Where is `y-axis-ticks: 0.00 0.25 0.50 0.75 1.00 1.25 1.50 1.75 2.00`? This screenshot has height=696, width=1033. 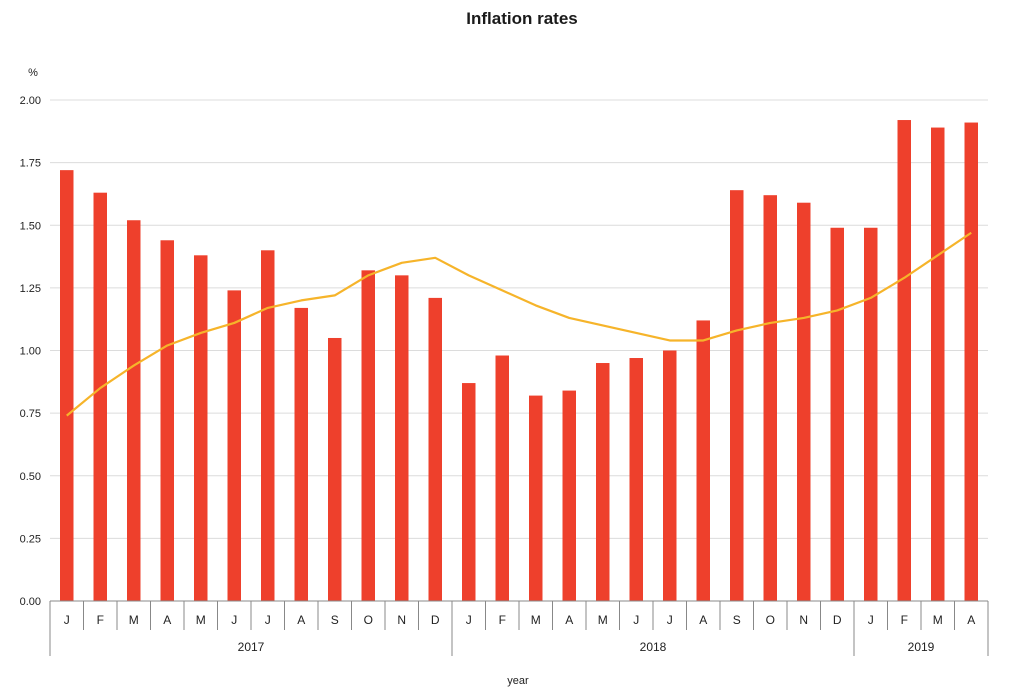 y-axis-ticks: 0.00 0.25 0.50 0.75 1.00 1.25 1.50 1.75 2.00 is located at coordinates (30, 351).